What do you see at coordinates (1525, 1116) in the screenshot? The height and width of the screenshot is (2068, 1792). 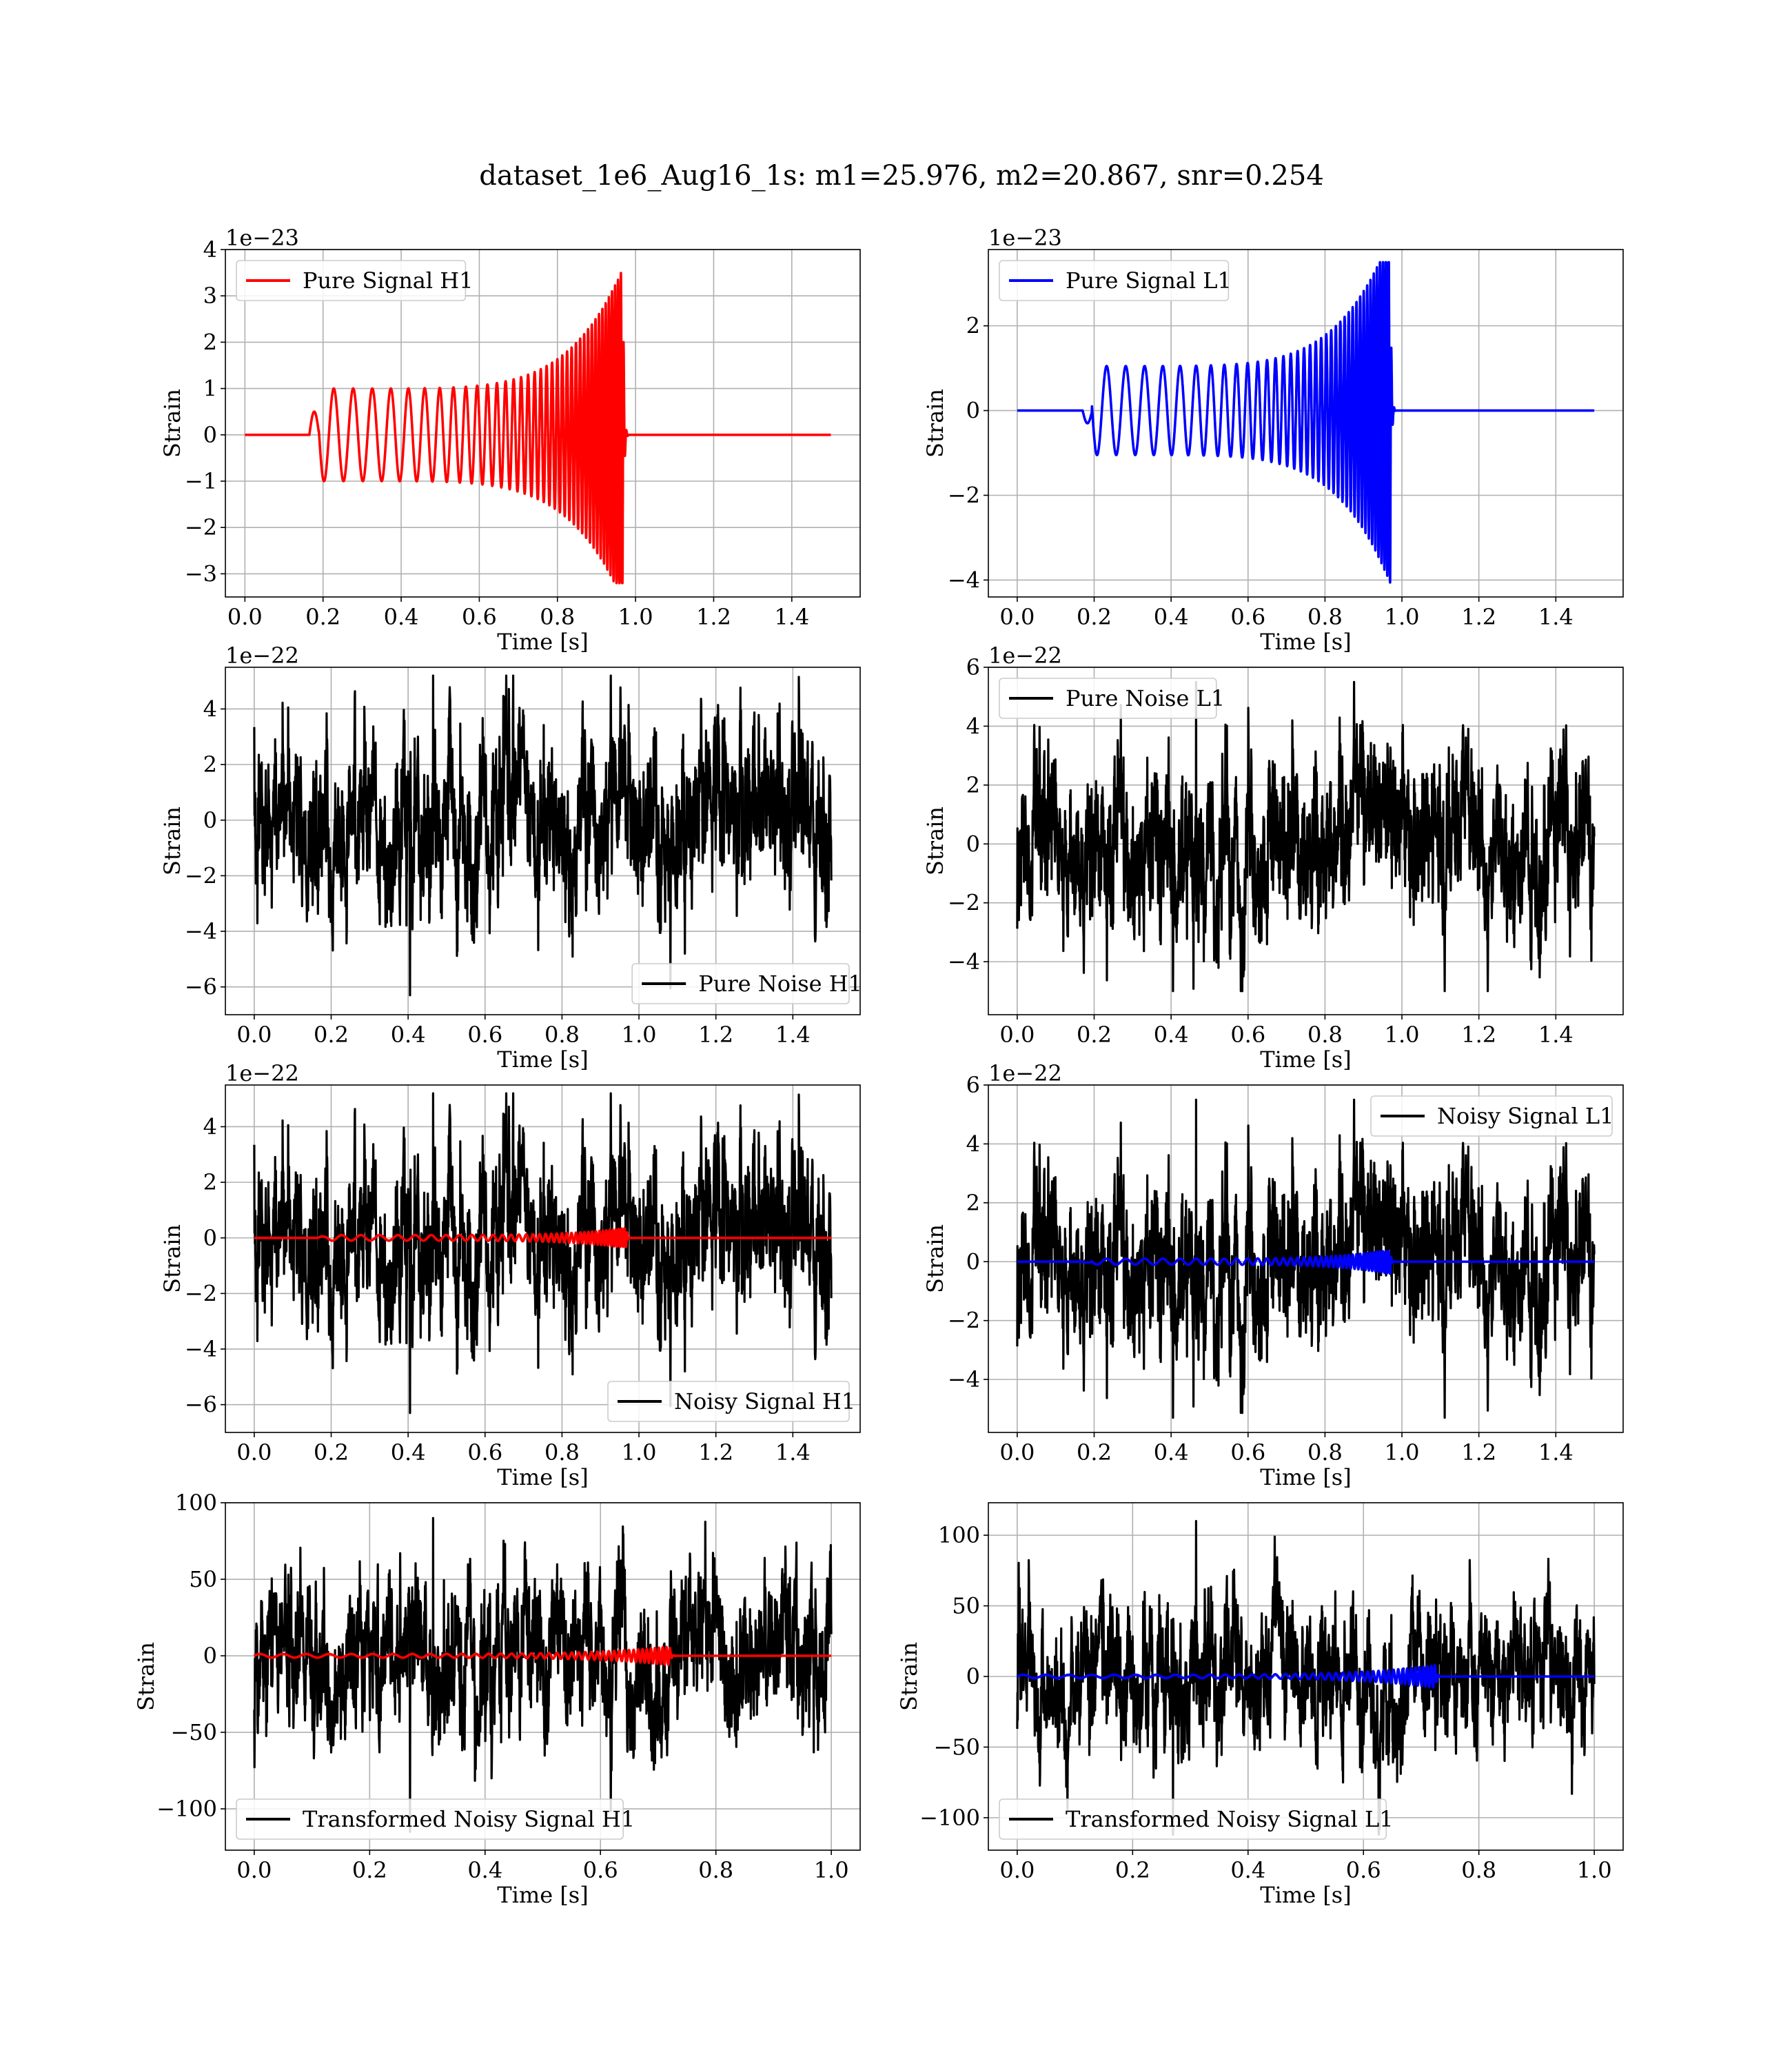 I see `legend-label: Noisy Signal L1` at bounding box center [1525, 1116].